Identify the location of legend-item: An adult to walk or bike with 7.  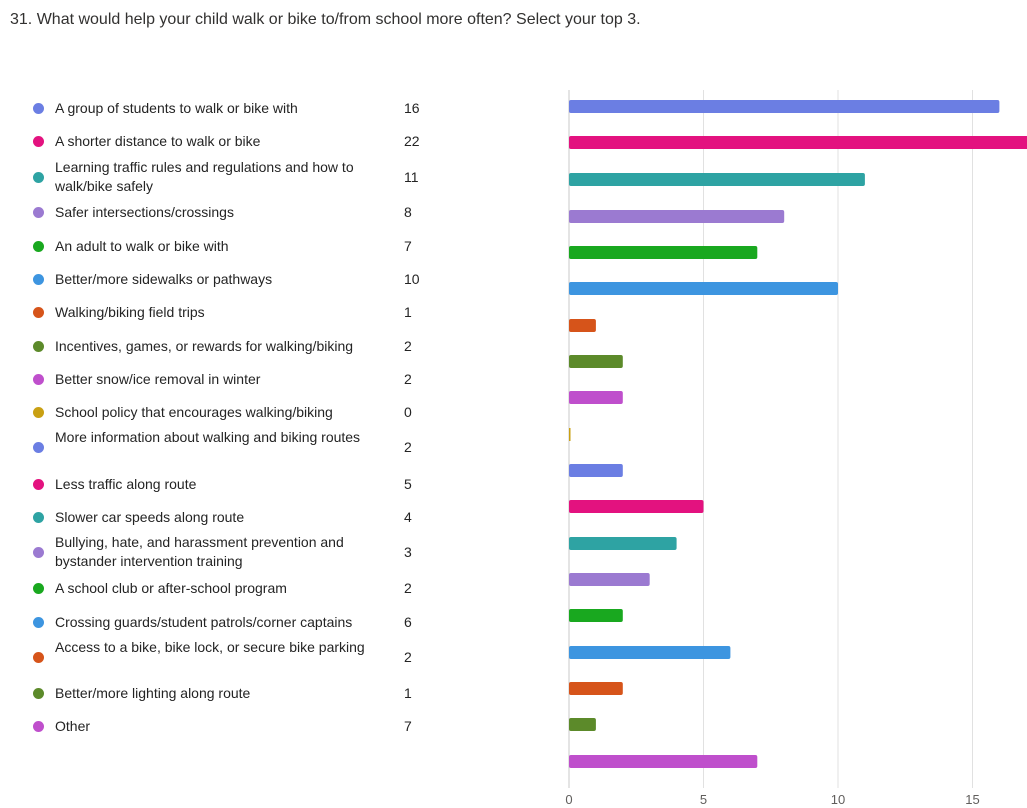
(225, 246).